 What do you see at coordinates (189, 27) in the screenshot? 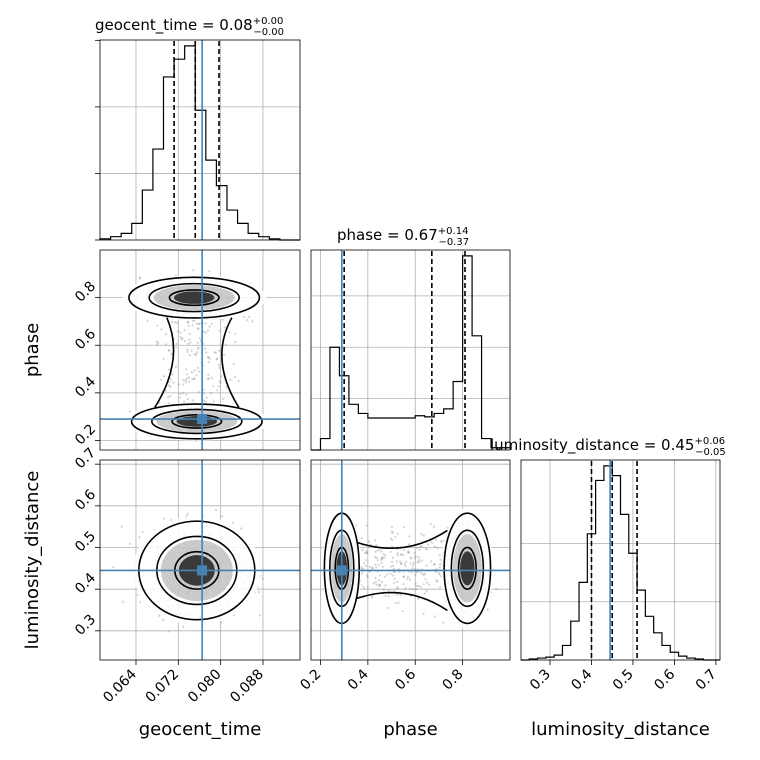
I see `title-geocent_time: geocent_time = 0.08+0.00 −0.00` at bounding box center [189, 27].